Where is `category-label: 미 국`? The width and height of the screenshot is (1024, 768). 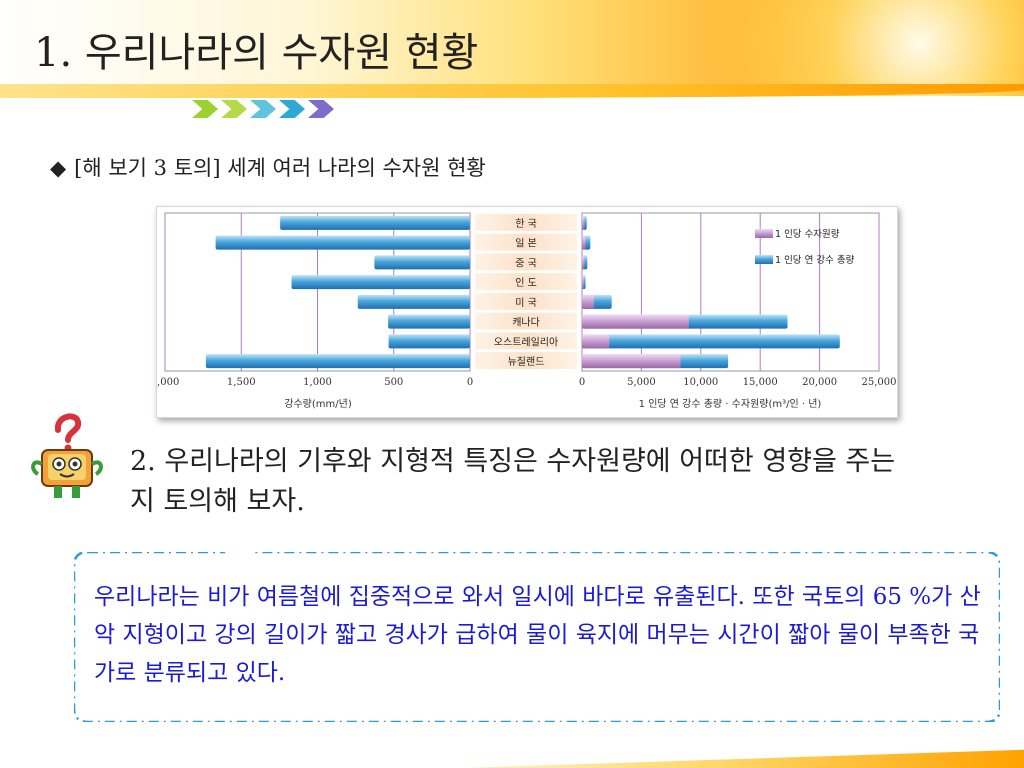
category-label: 미 국 is located at coordinates (526, 303).